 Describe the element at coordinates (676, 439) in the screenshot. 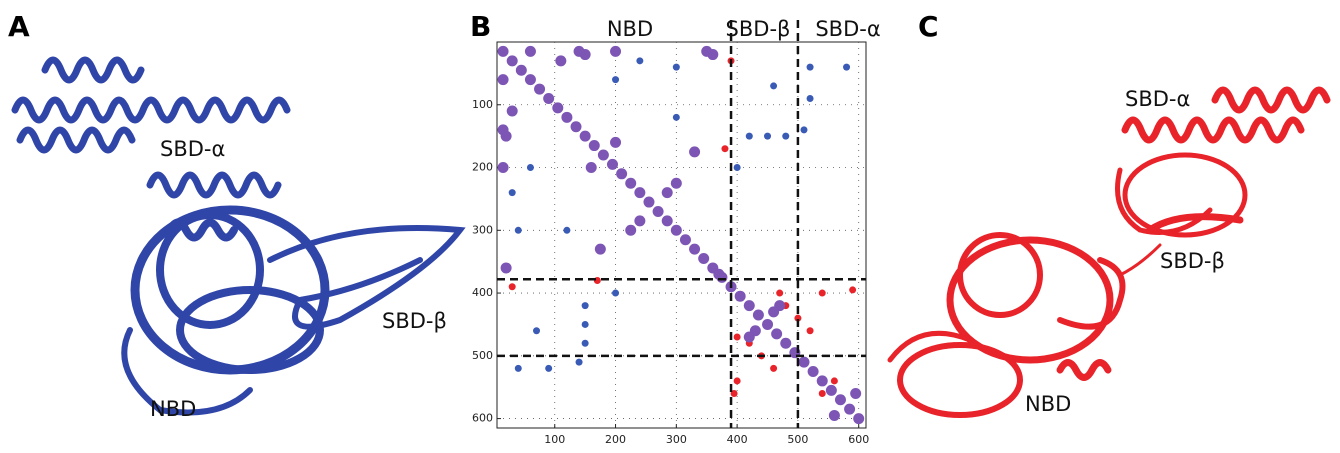

I see `x-tick-label: 300` at that location.